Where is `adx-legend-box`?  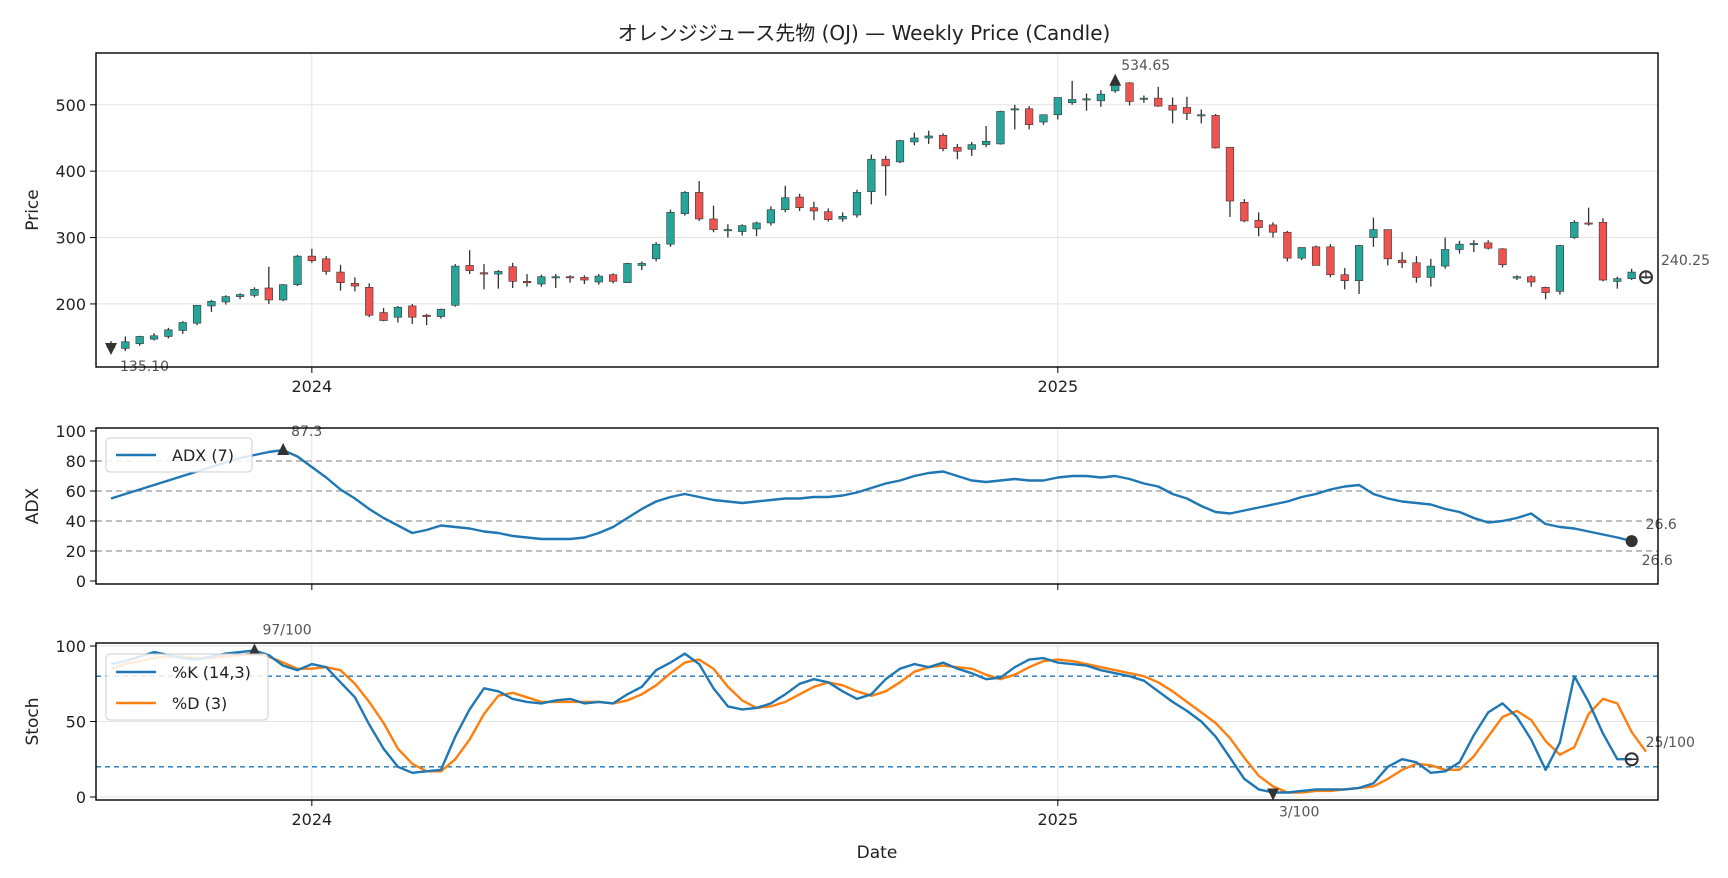
adx-legend-box is located at coordinates (179, 455).